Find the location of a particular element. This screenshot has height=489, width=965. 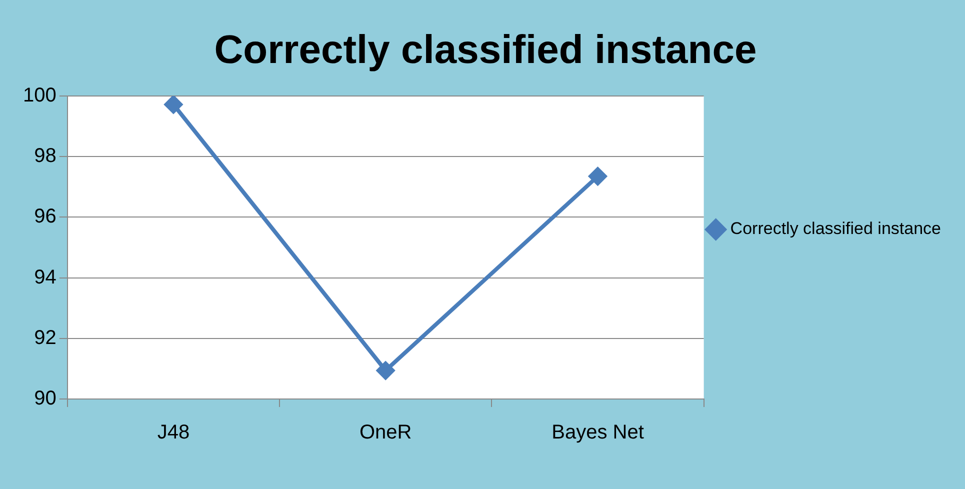

x-tick-label: J48 is located at coordinates (173, 433).